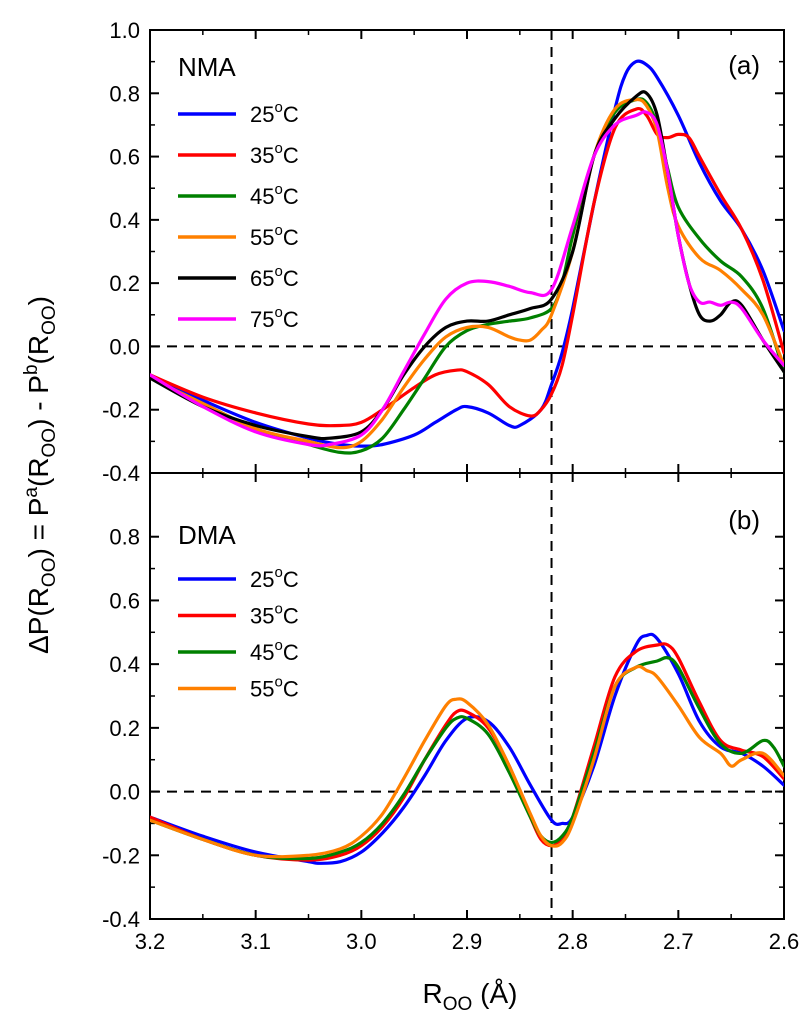 Image resolution: width=807 pixels, height=1019 pixels. What do you see at coordinates (207, 67) in the screenshot?
I see `sample-label-a: NMA` at bounding box center [207, 67].